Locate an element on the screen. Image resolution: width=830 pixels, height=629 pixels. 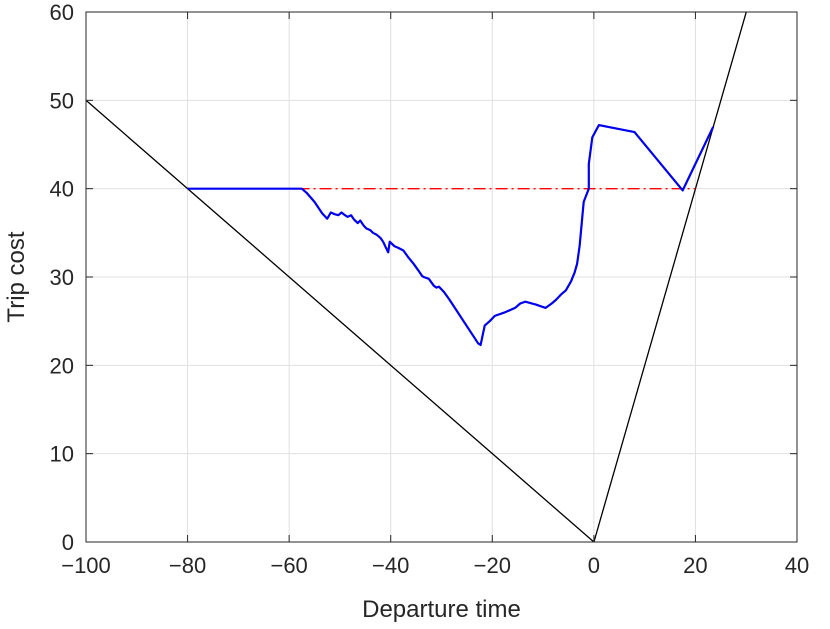
x-tick-label: −60 is located at coordinates (288, 565).